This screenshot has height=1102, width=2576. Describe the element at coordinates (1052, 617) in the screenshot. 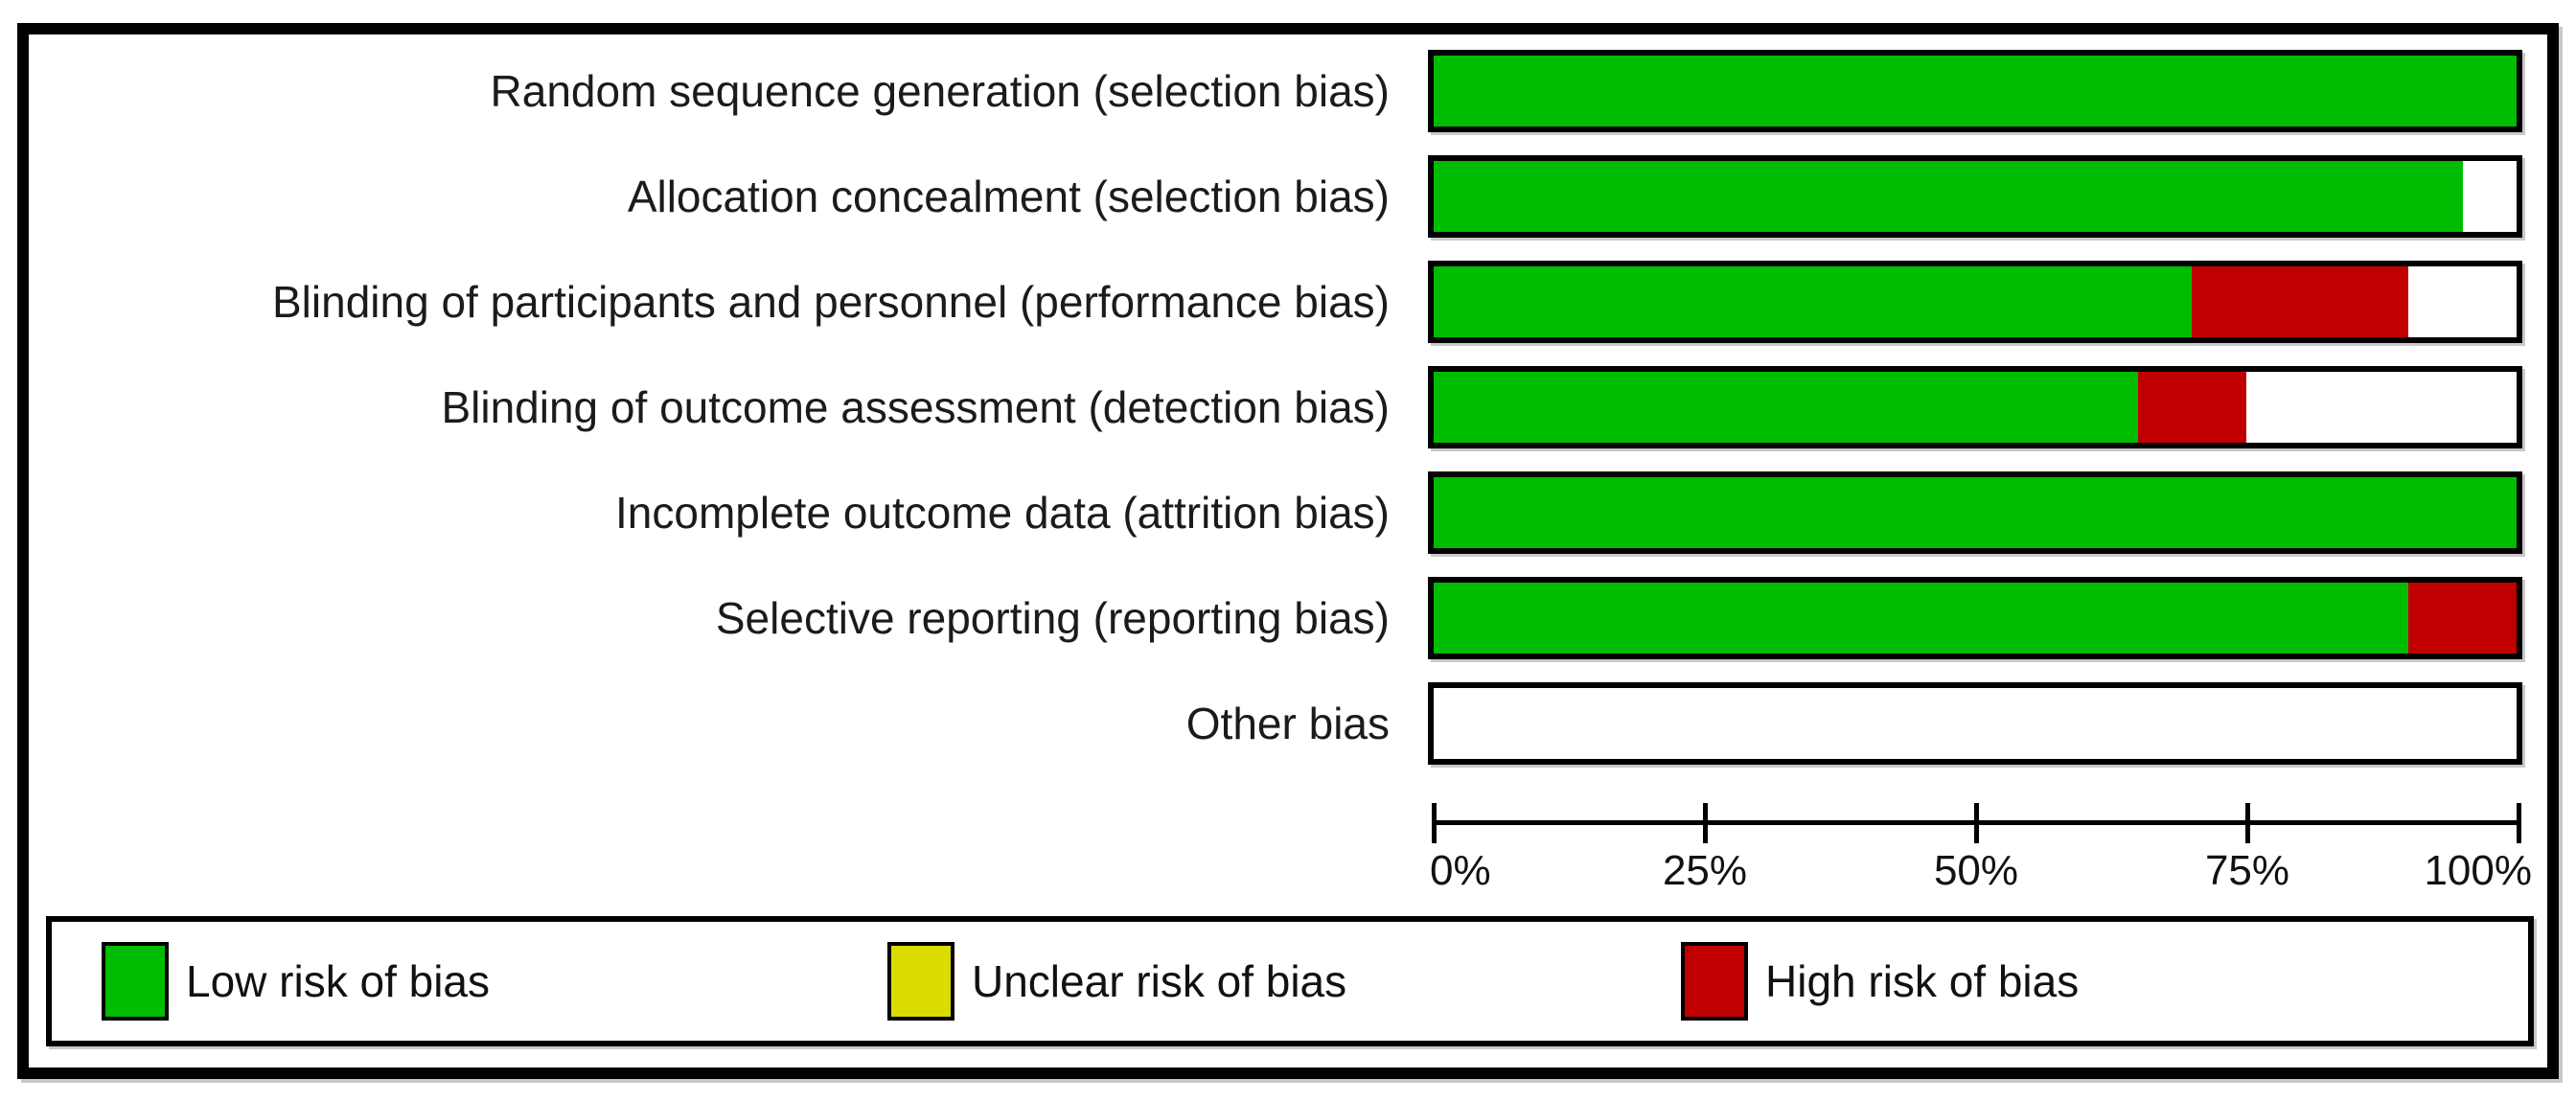

I see `risk-domain-label: Selective reporting (reporting bias)` at that location.